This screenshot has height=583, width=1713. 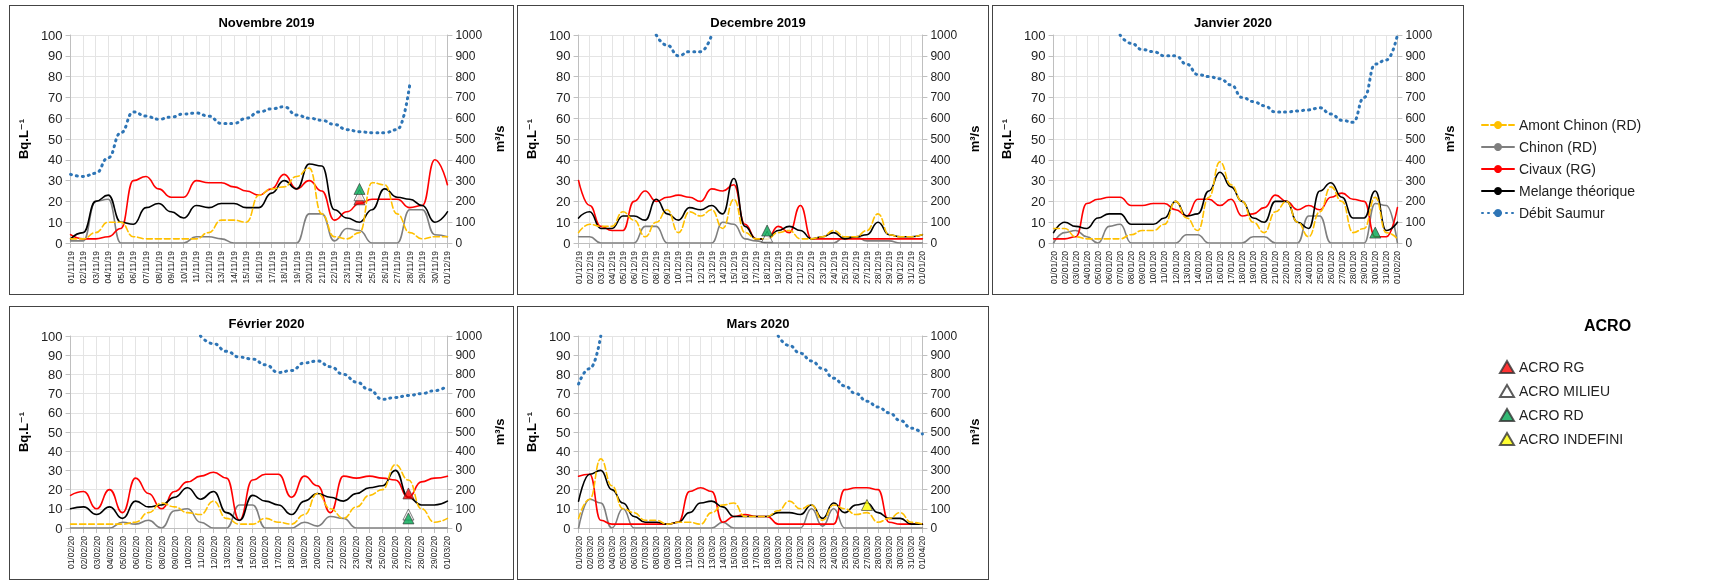 What do you see at coordinates (296, 267) in the screenshot?
I see `x-tick-label: 19/11/19` at bounding box center [296, 267].